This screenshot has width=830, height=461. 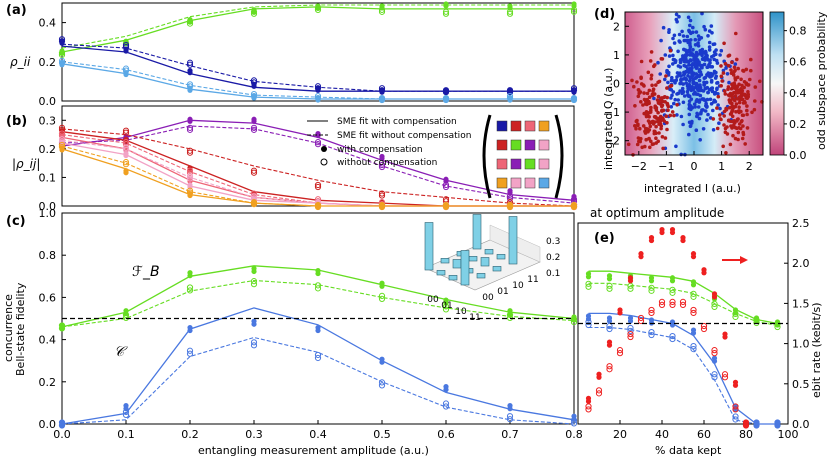 I want to click on concurrence-fit-comp, so click(x=683, y=368).